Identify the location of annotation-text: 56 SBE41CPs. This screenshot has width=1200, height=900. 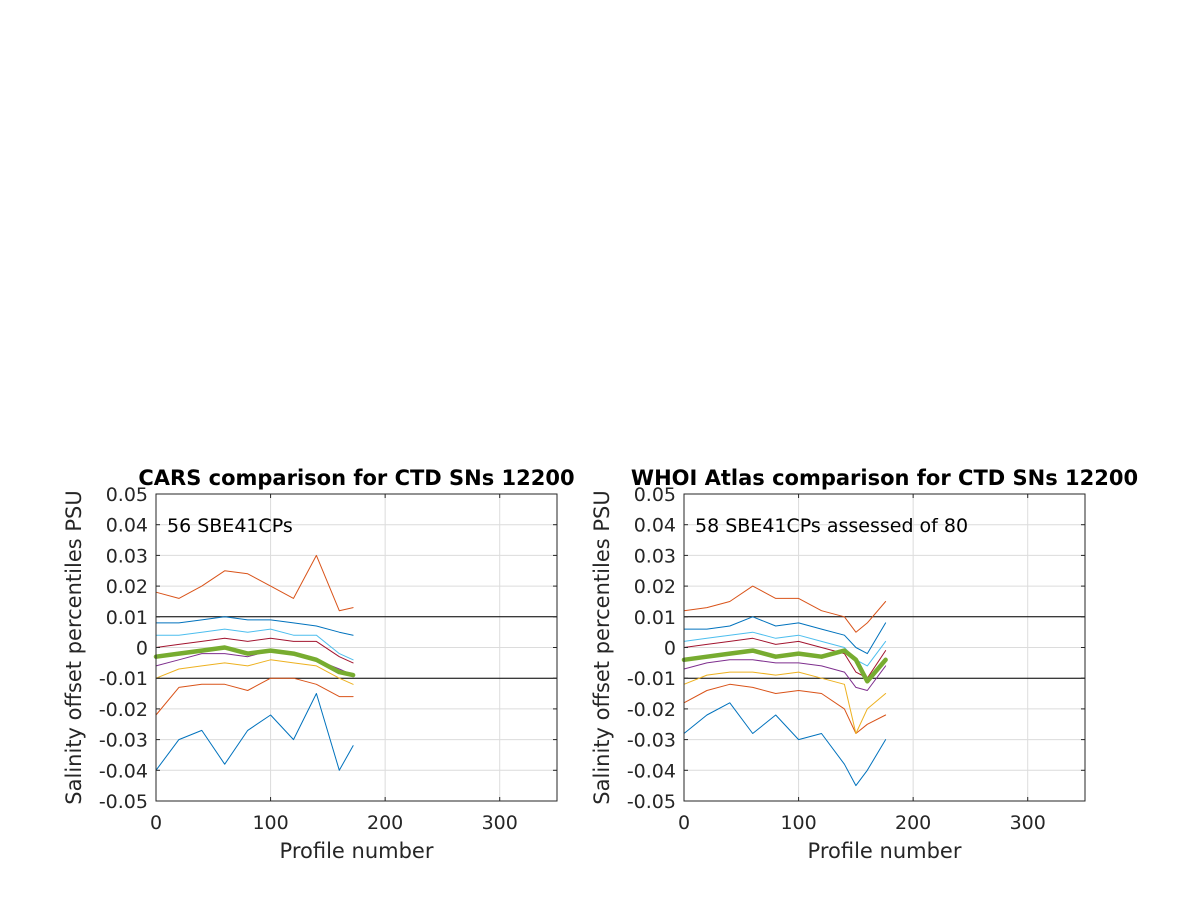
(230, 526).